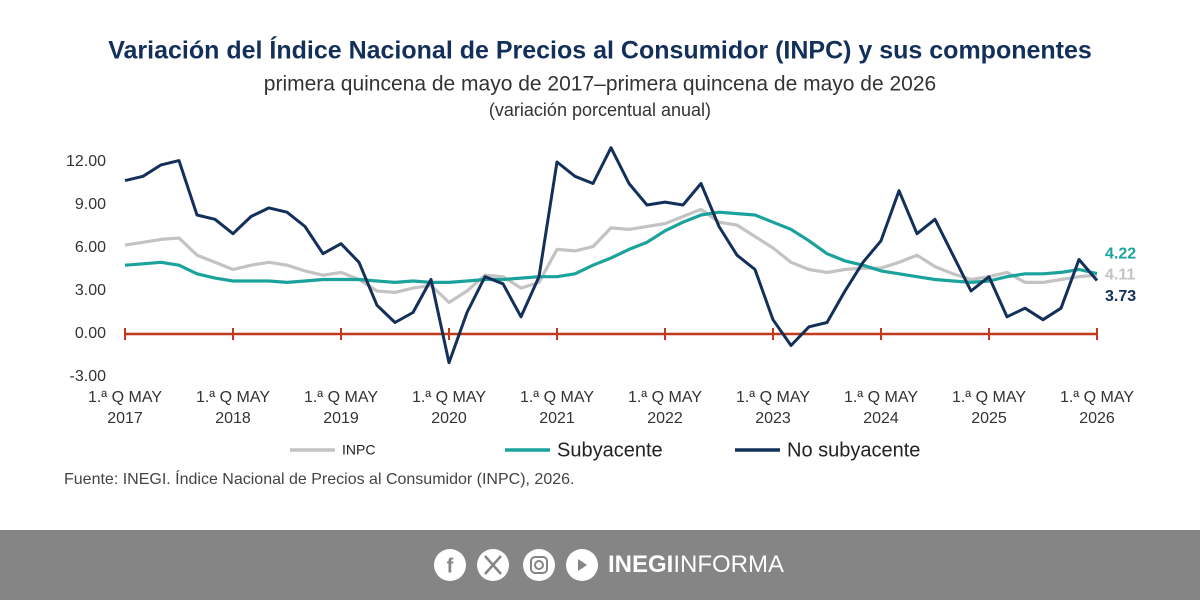 The height and width of the screenshot is (600, 1200). Describe the element at coordinates (600, 565) in the screenshot. I see `footer-bar` at that location.